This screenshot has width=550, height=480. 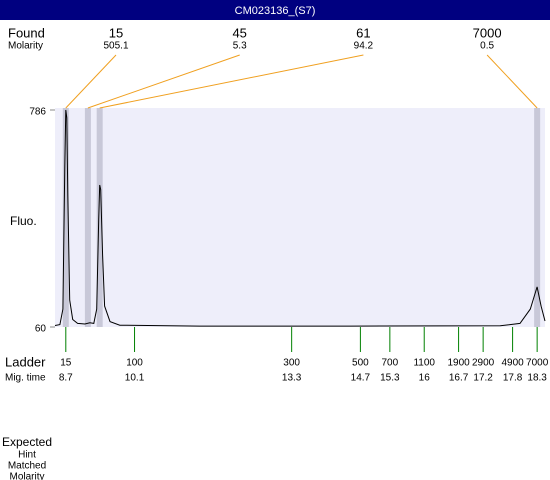 I want to click on ladder-size: 15, so click(x=66, y=363).